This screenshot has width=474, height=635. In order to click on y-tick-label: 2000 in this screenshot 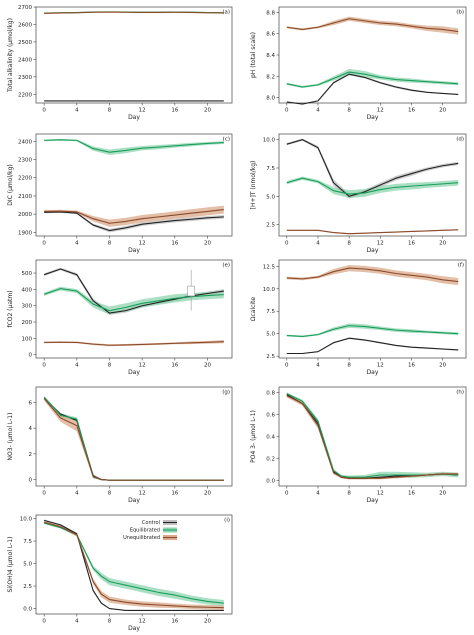, I will do `click(25, 215)`.